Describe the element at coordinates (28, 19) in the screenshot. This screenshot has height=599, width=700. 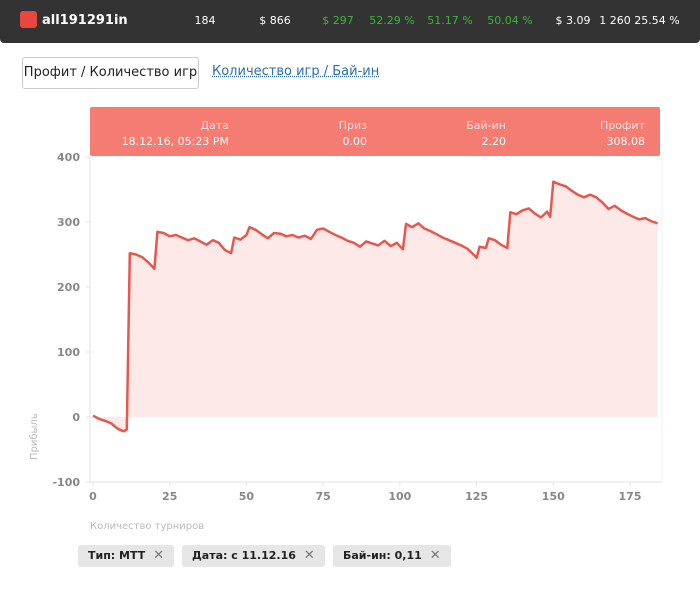
I see `logo-icon` at that location.